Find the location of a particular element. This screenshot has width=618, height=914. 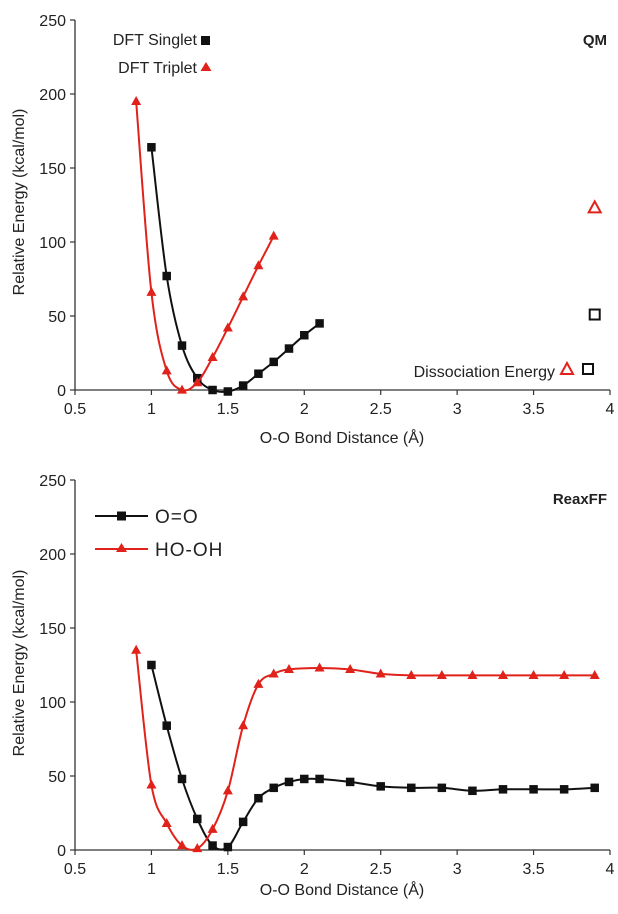

reaxff-x-axis-title: O-O Bond Distance (Å) is located at coordinates (342, 889).